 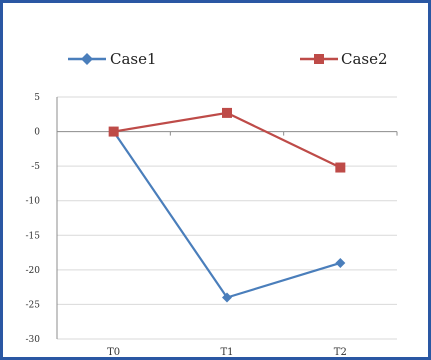 I want to click on legend-marker-case2, so click(x=319, y=59).